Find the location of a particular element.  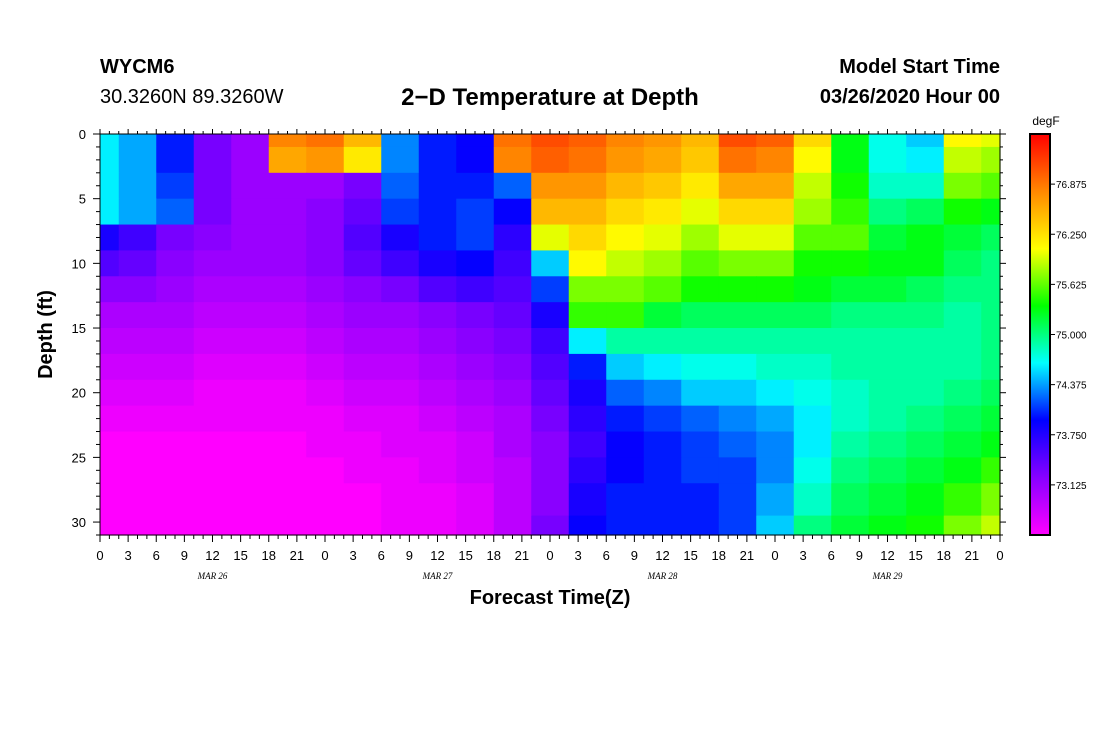

colorbar-label: 76.250 is located at coordinates (1071, 235).